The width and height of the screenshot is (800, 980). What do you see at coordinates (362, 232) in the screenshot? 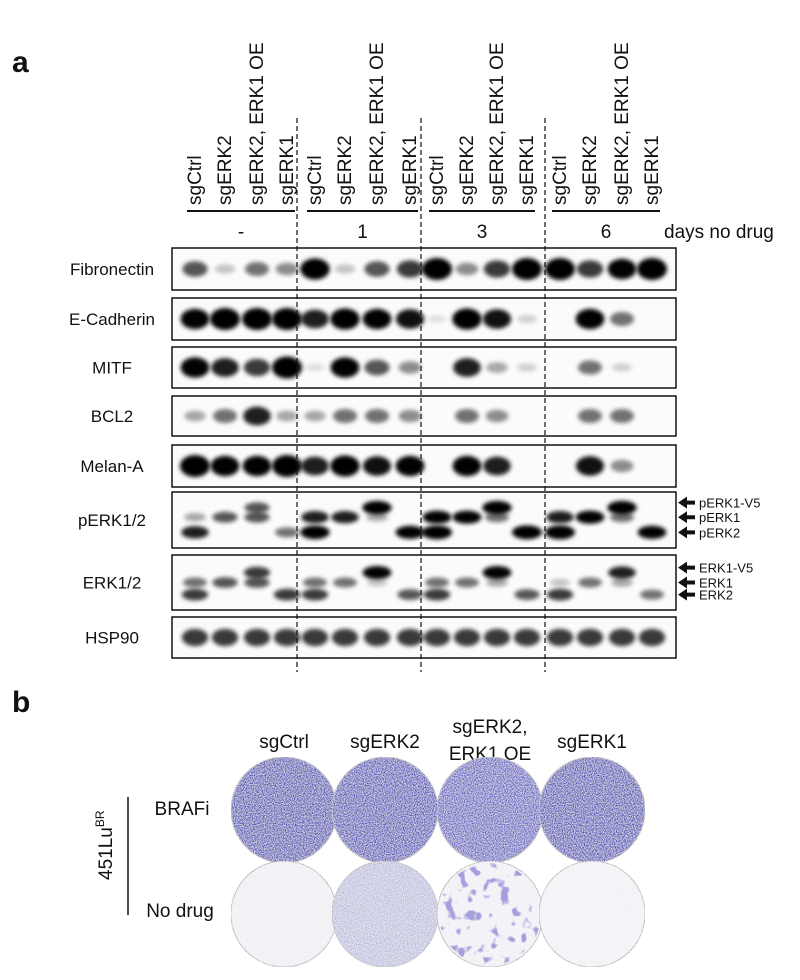
I see `group-label: 1` at bounding box center [362, 232].